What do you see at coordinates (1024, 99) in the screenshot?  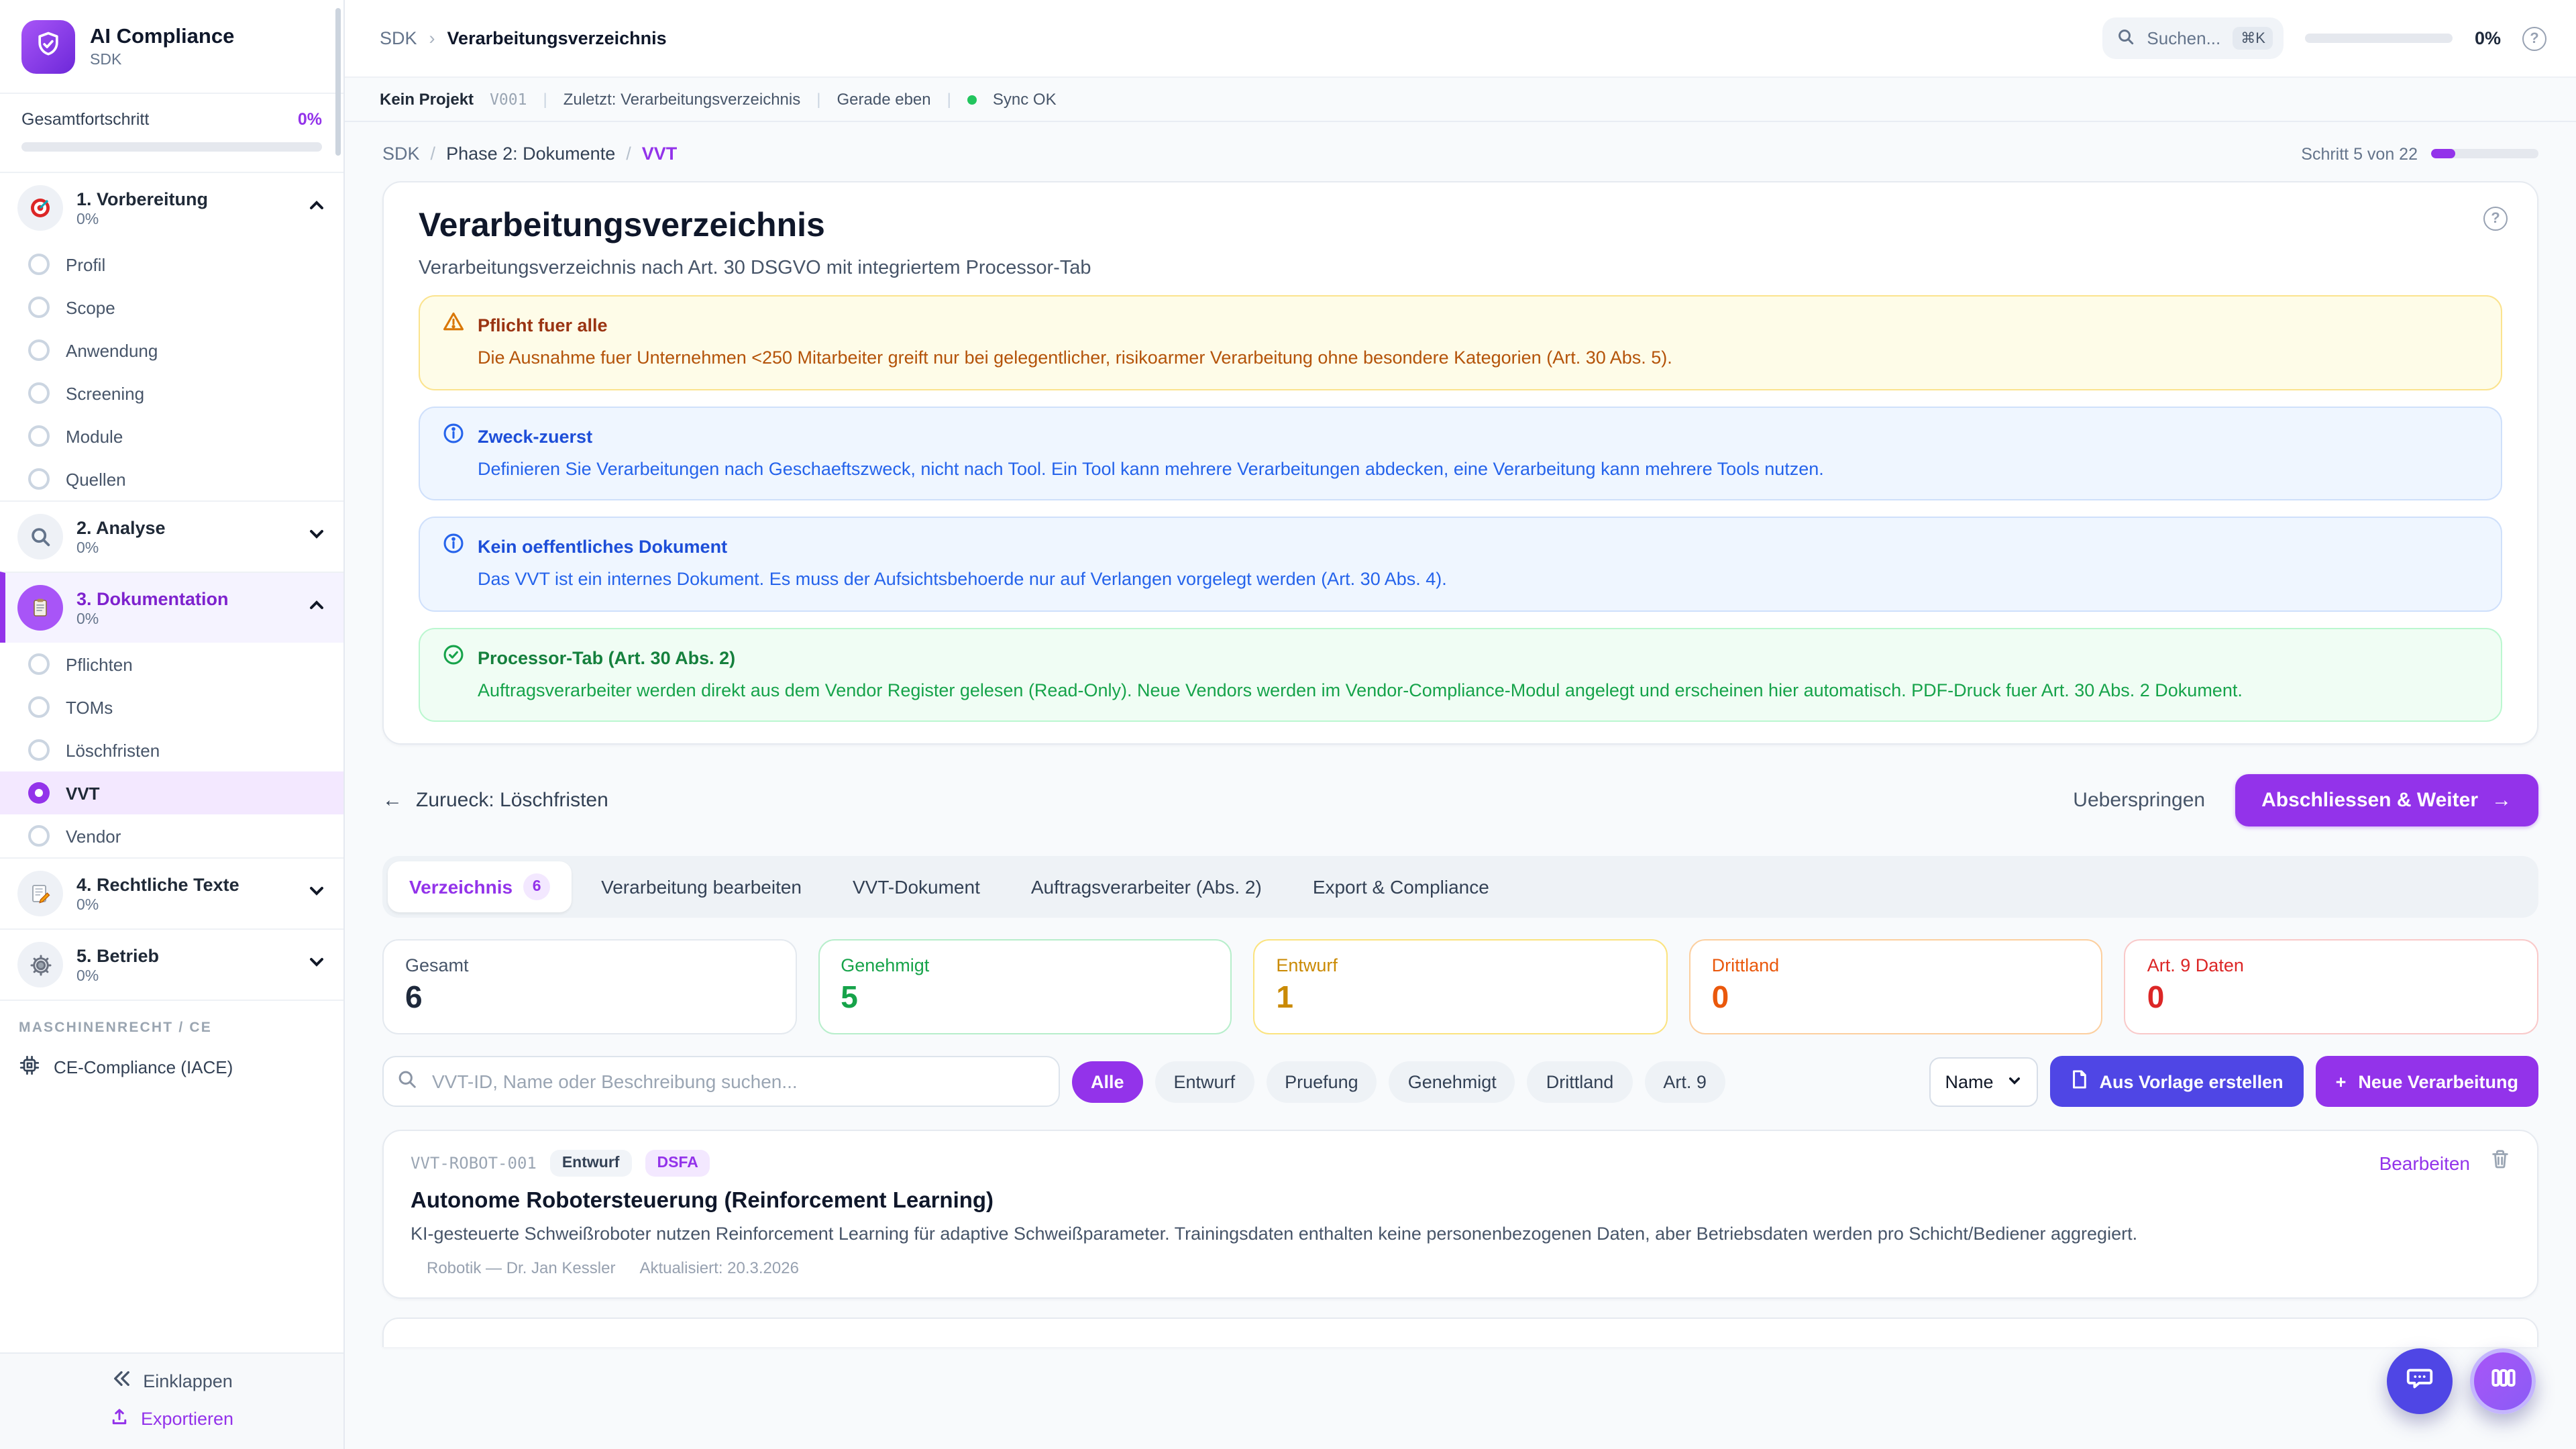 I see `sync-status: Sync OK` at bounding box center [1024, 99].